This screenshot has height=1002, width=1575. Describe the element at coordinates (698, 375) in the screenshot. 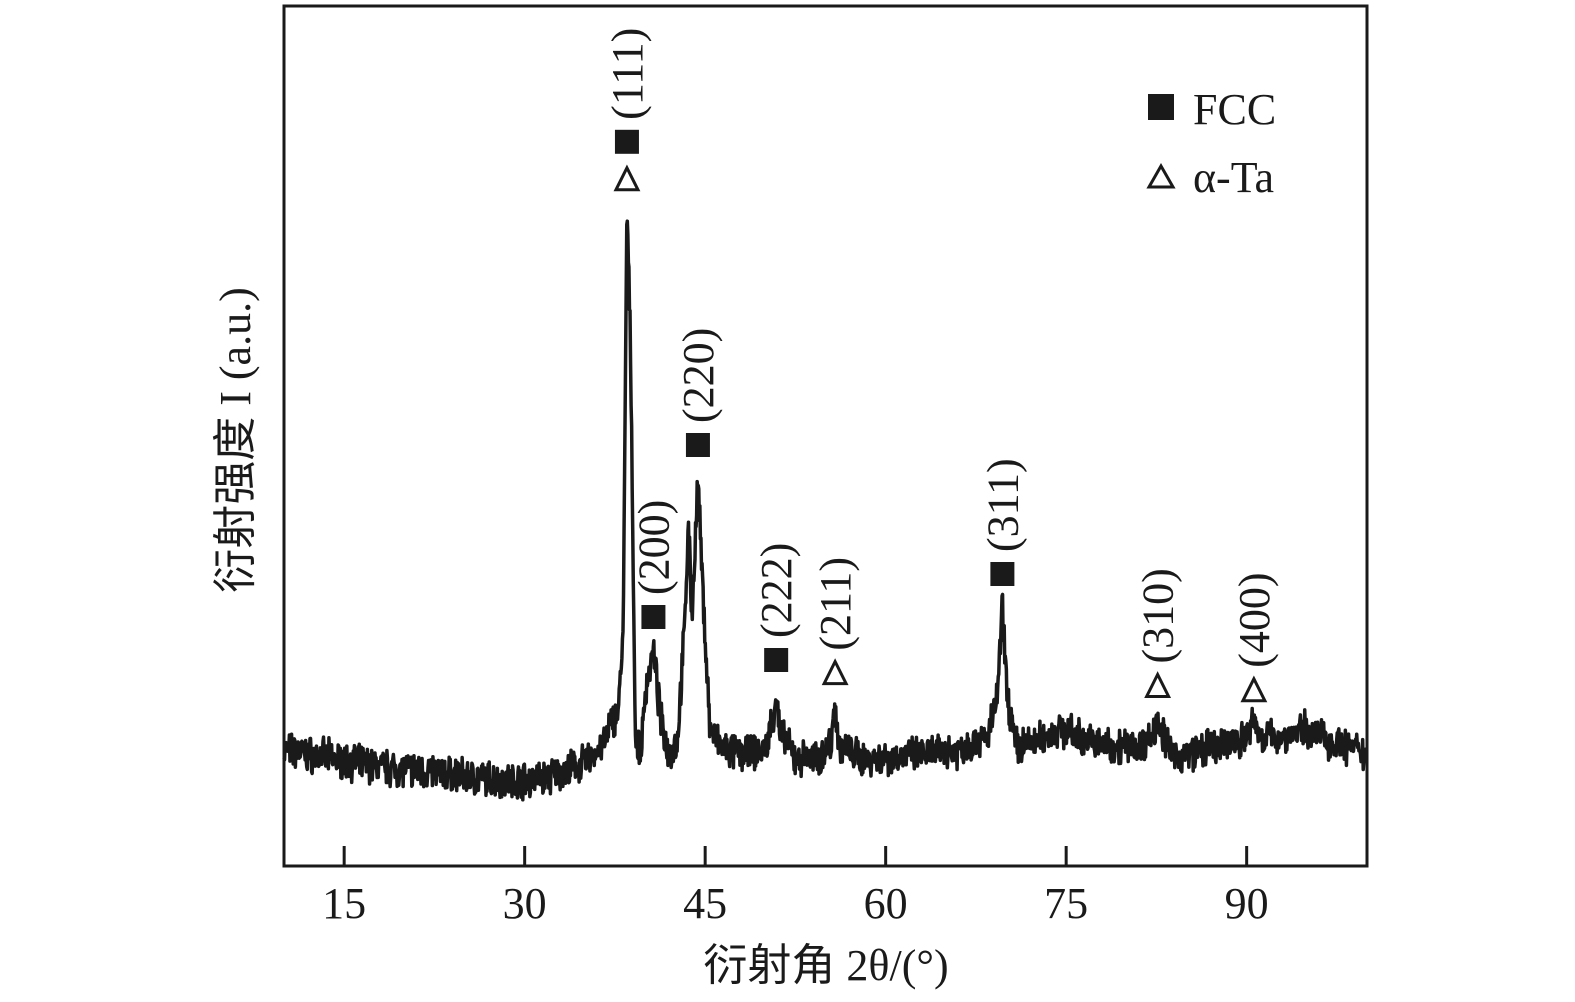

I see `peak-label: (220)` at that location.